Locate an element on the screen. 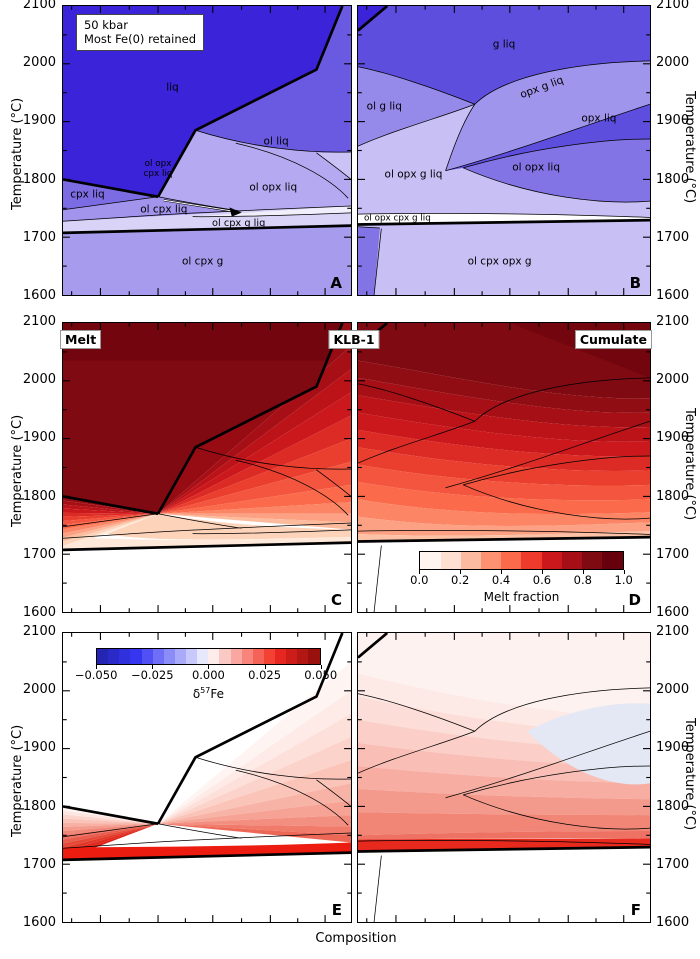 The image size is (700, 959). panel-a-plot is located at coordinates (207, 150).